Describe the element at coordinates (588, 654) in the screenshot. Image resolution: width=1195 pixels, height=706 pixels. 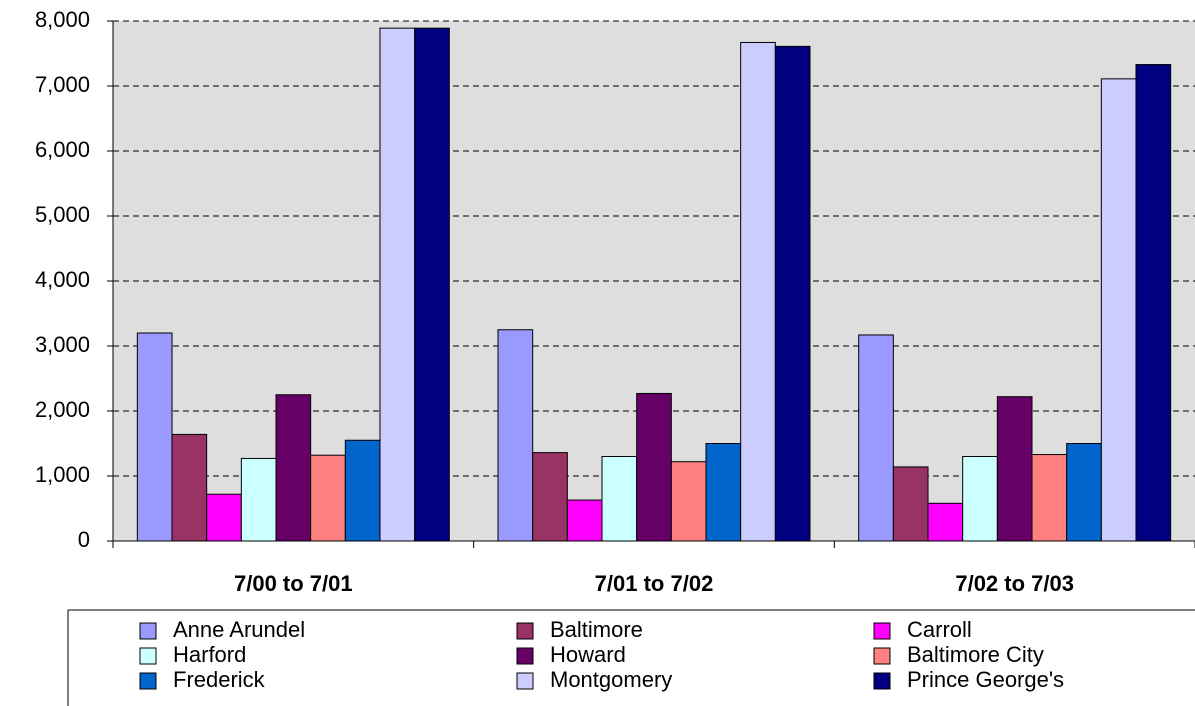
I see `legend-label: Howard` at that location.